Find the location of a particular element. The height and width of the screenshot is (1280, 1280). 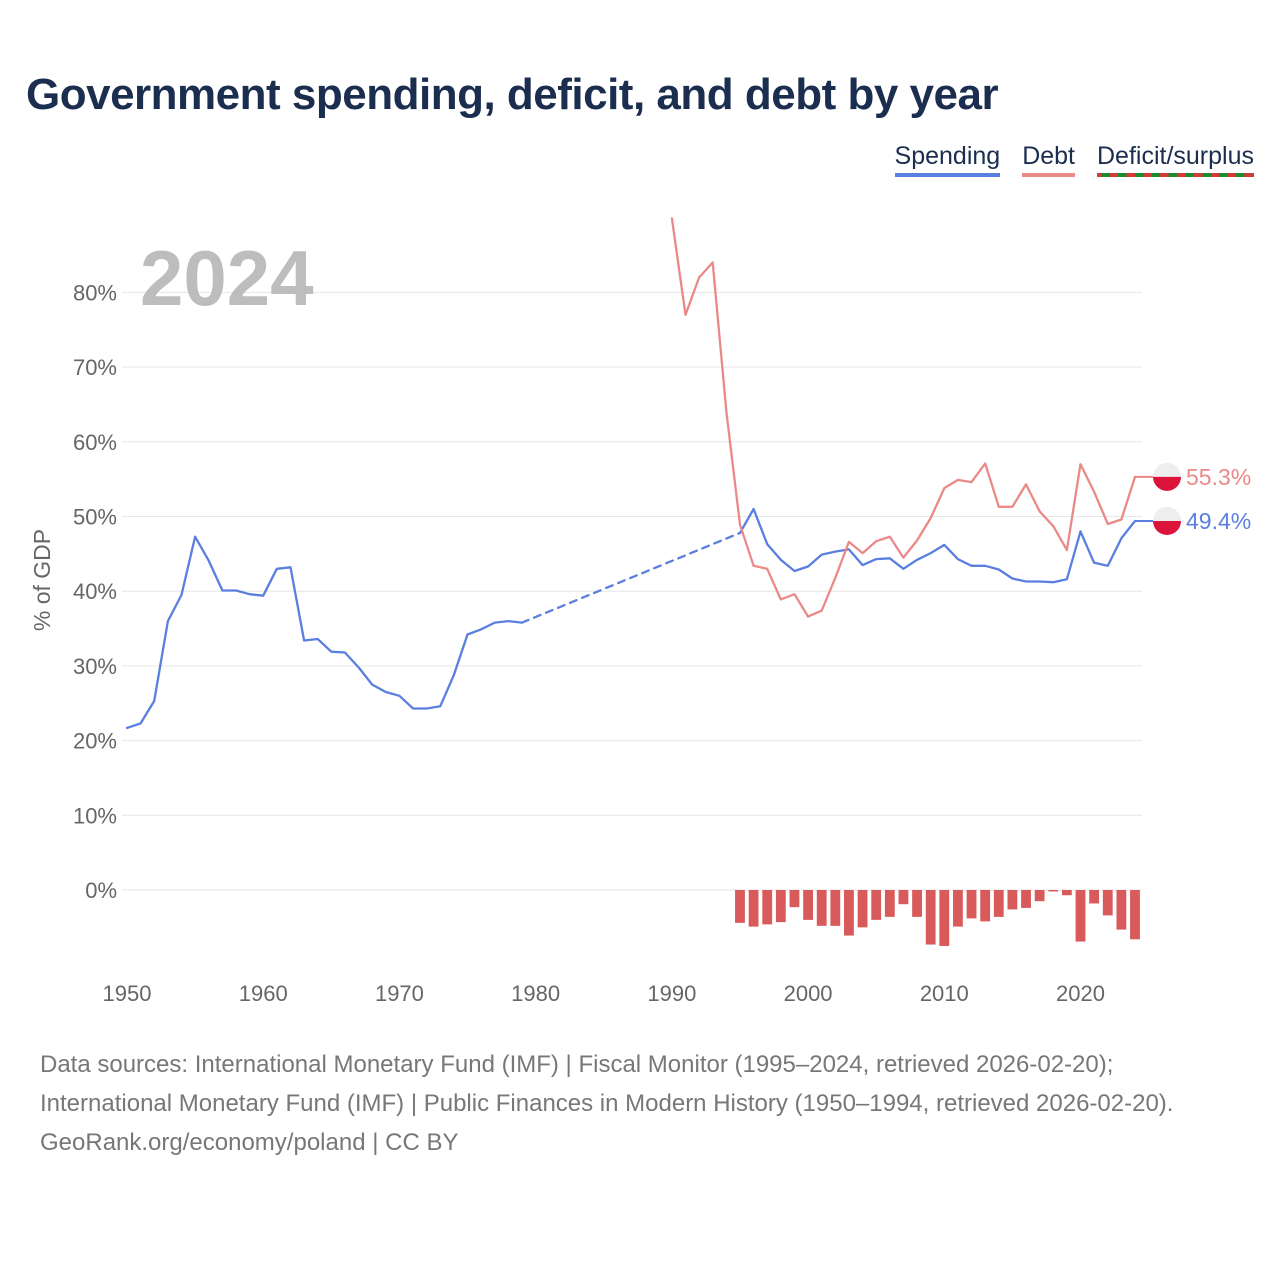

x-tick-label: 1960 is located at coordinates (263, 993).